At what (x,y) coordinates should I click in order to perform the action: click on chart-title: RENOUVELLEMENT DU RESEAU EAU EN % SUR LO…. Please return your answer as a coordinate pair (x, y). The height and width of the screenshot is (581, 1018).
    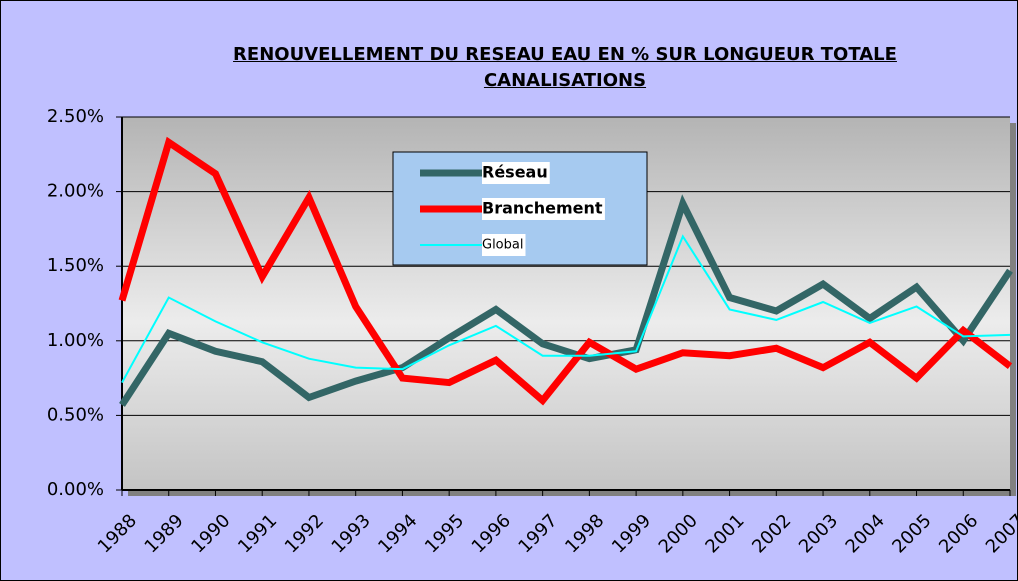
    Looking at the image, I should click on (565, 67).